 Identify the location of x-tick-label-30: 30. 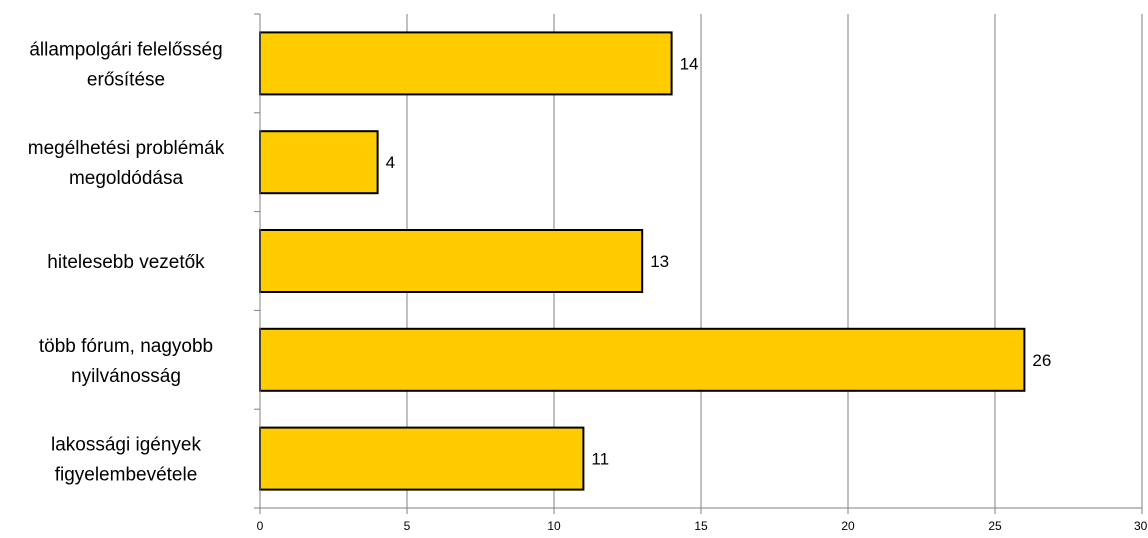
(1141, 526).